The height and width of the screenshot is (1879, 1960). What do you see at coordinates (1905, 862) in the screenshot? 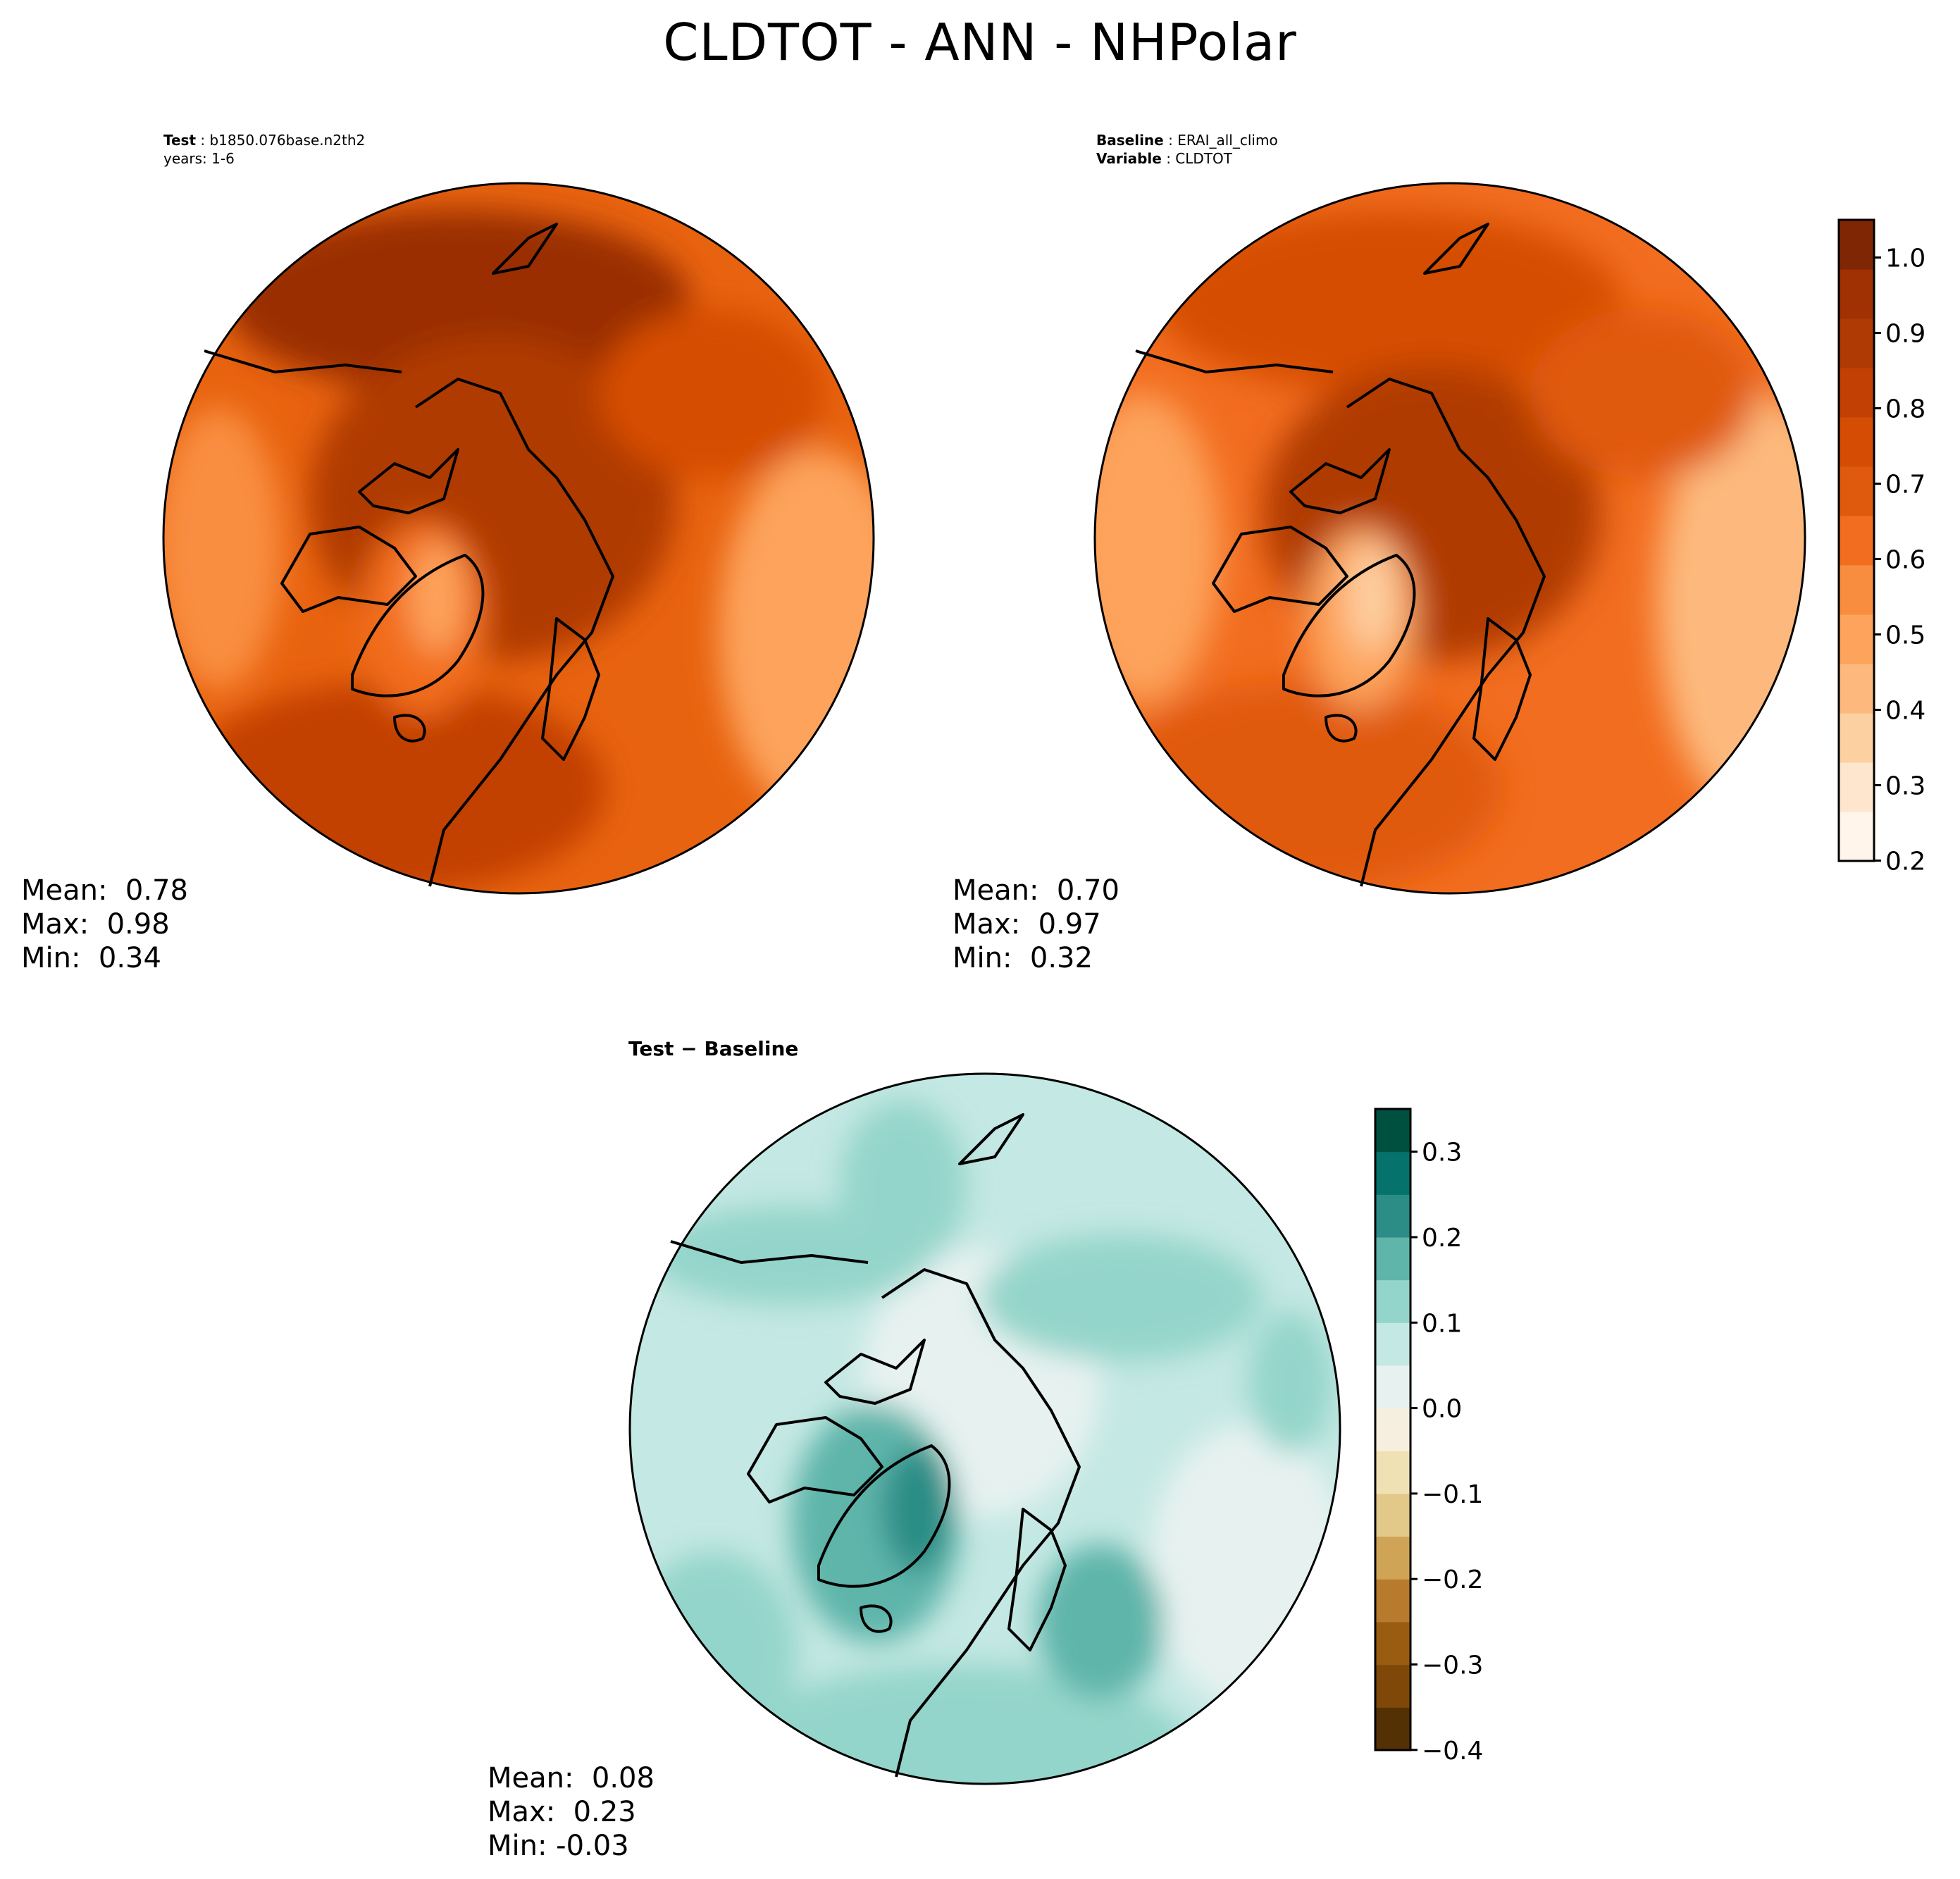
I see `main-colorbar-tick-label: 0.2` at bounding box center [1905, 862].